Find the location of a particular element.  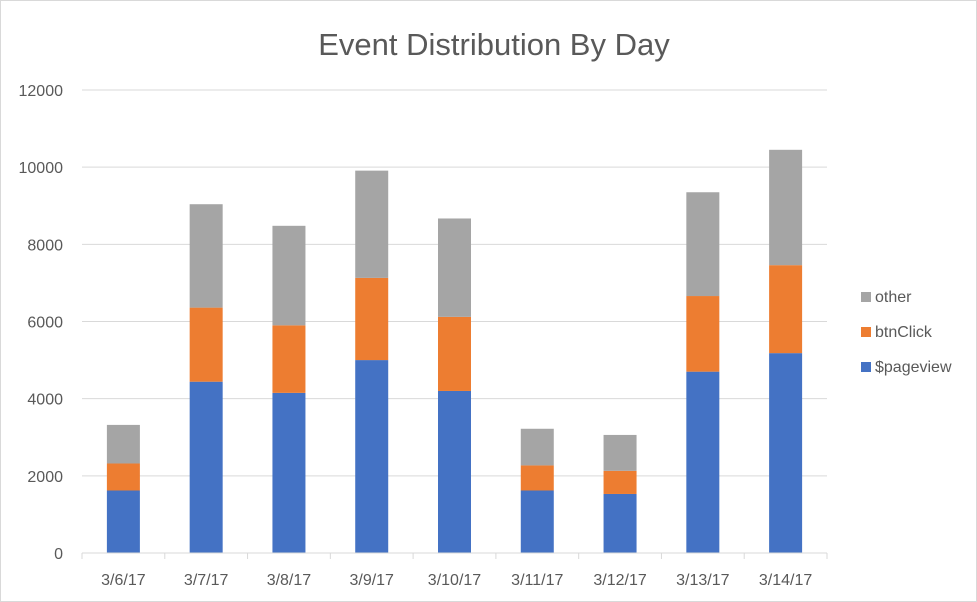

legend-label: other is located at coordinates (893, 297).